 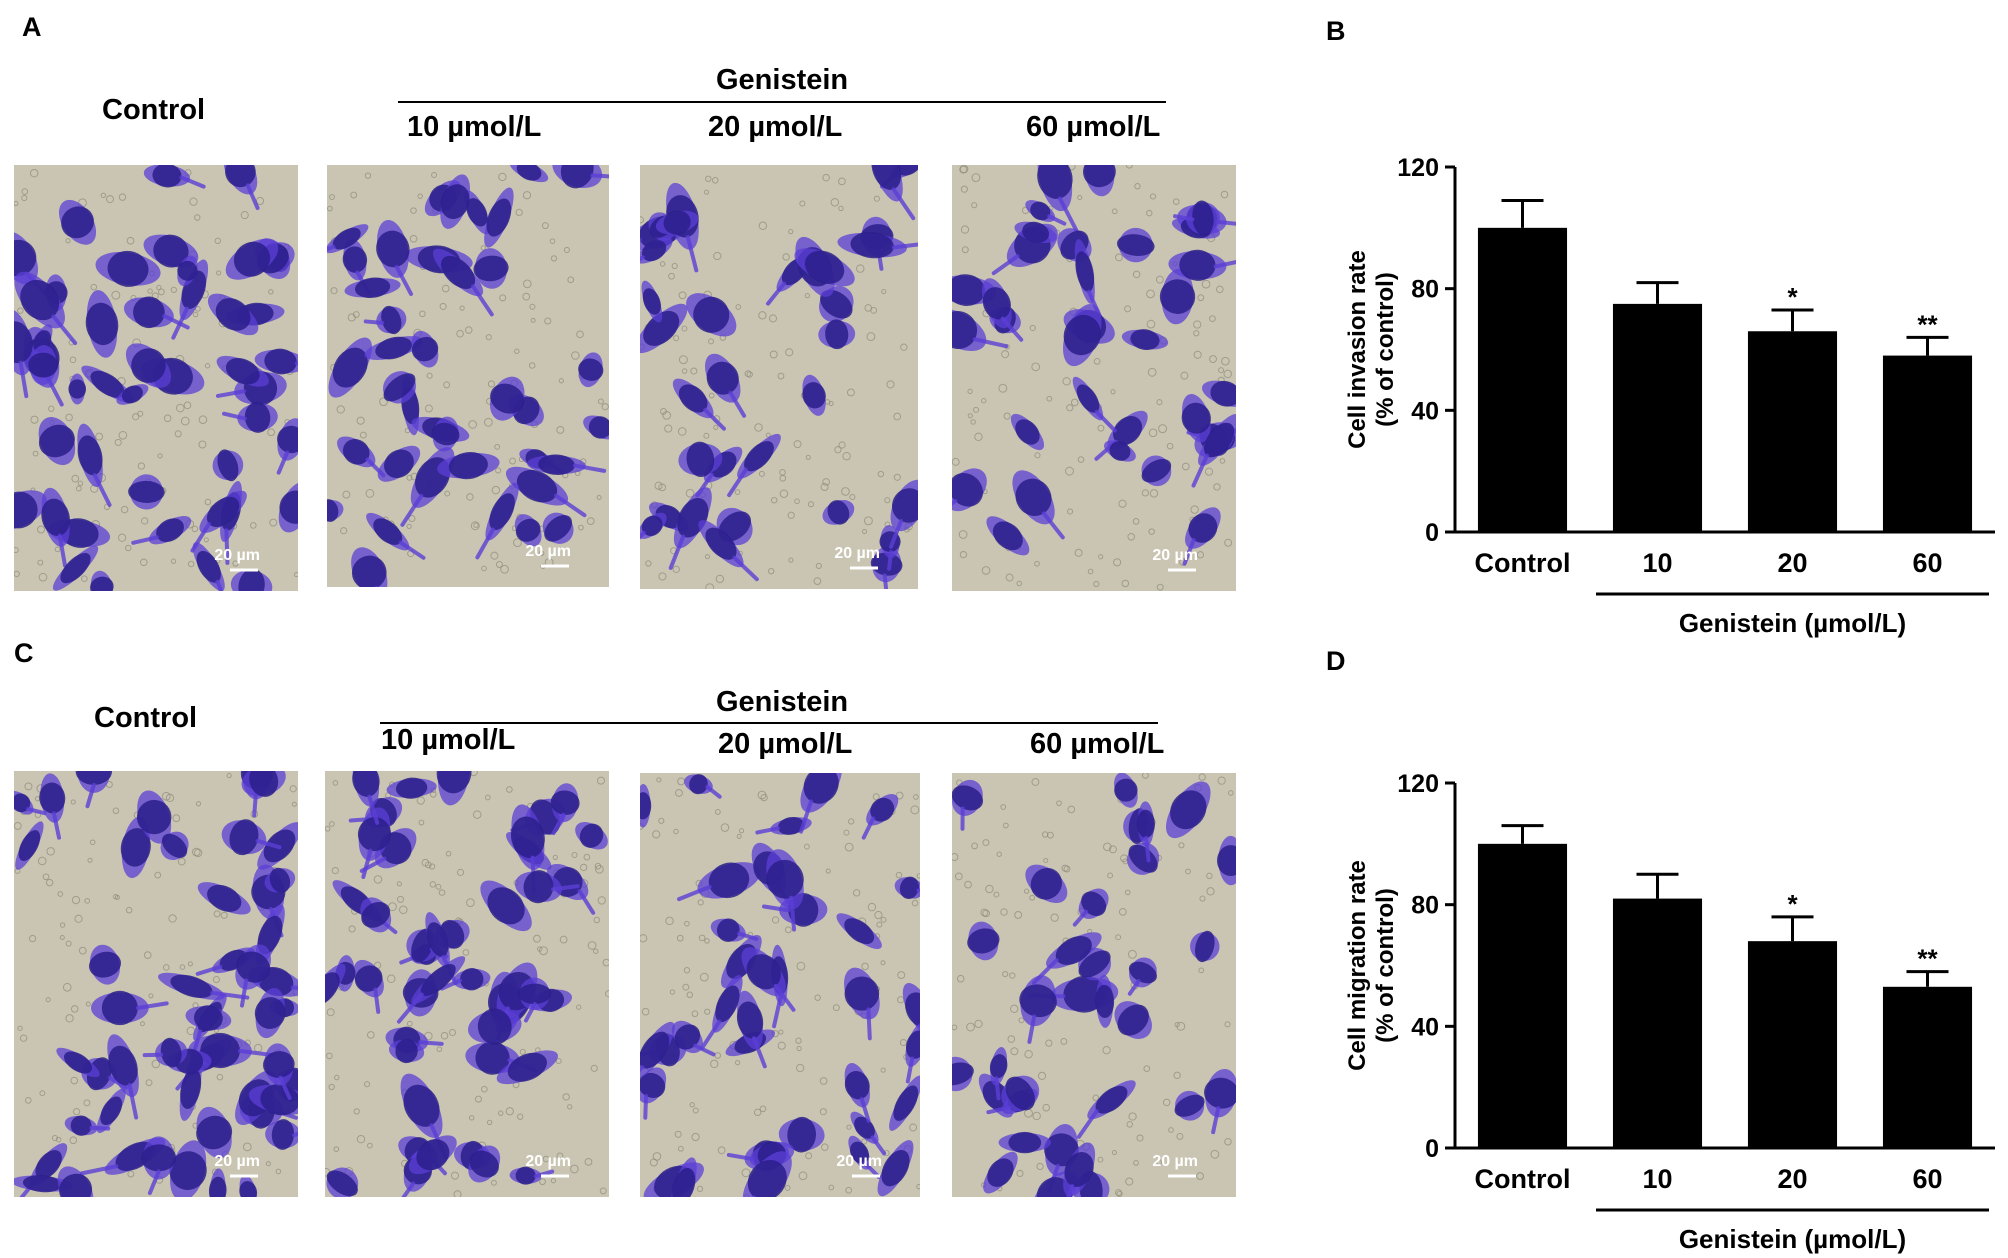 What do you see at coordinates (1094, 378) in the screenshot?
I see `micrograph-a-60: 20 µm` at bounding box center [1094, 378].